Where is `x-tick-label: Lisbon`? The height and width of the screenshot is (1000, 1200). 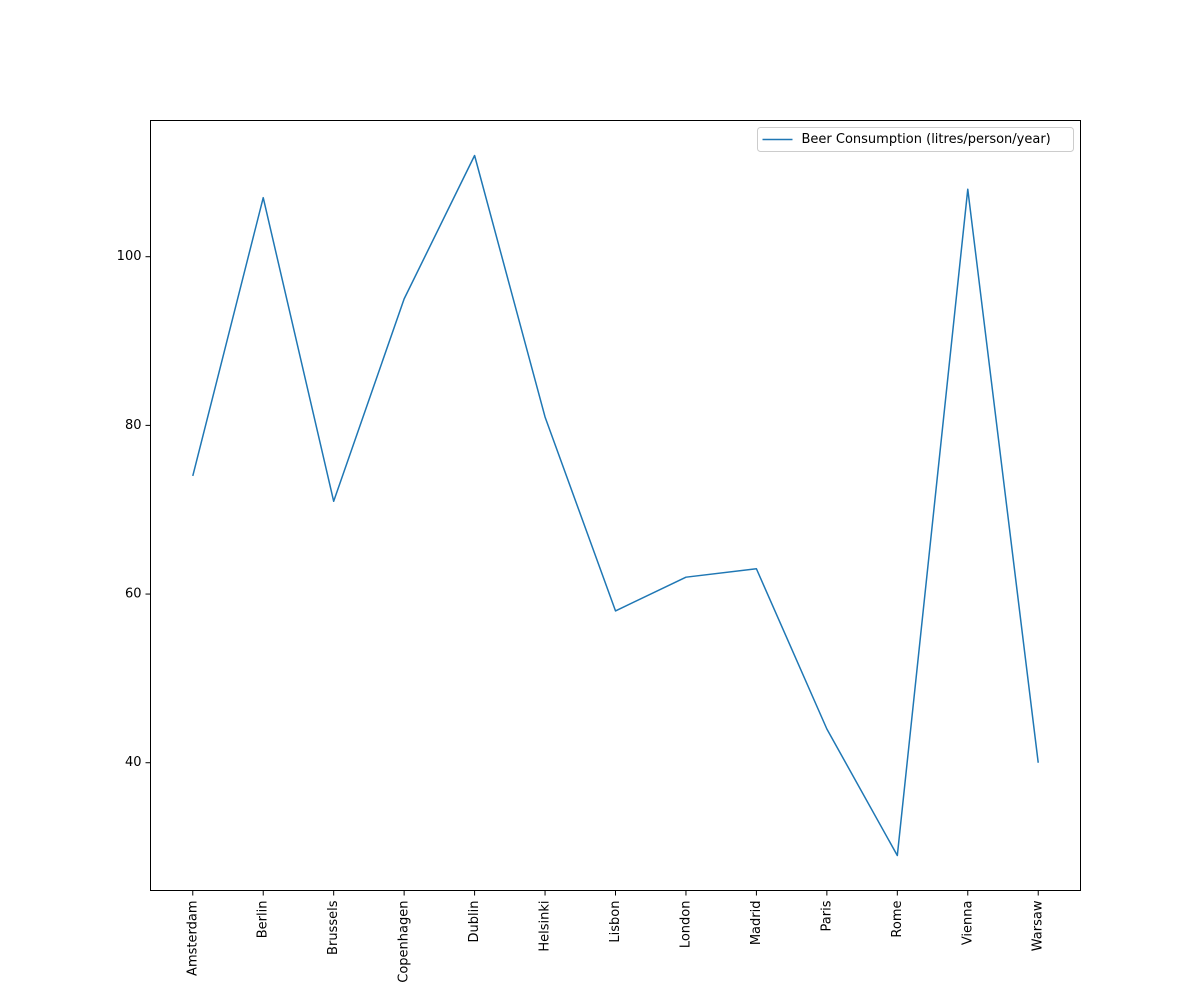 x-tick-label: Lisbon is located at coordinates (615, 922).